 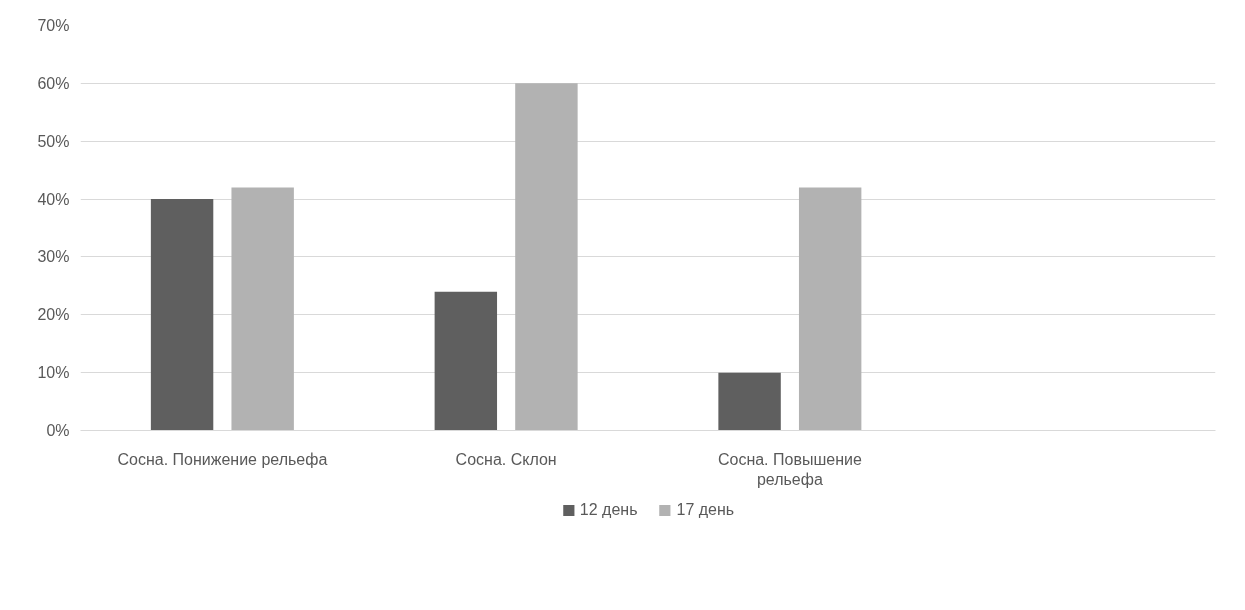 What do you see at coordinates (53, 373) in the screenshot?
I see `y-tick-label: 10%` at bounding box center [53, 373].